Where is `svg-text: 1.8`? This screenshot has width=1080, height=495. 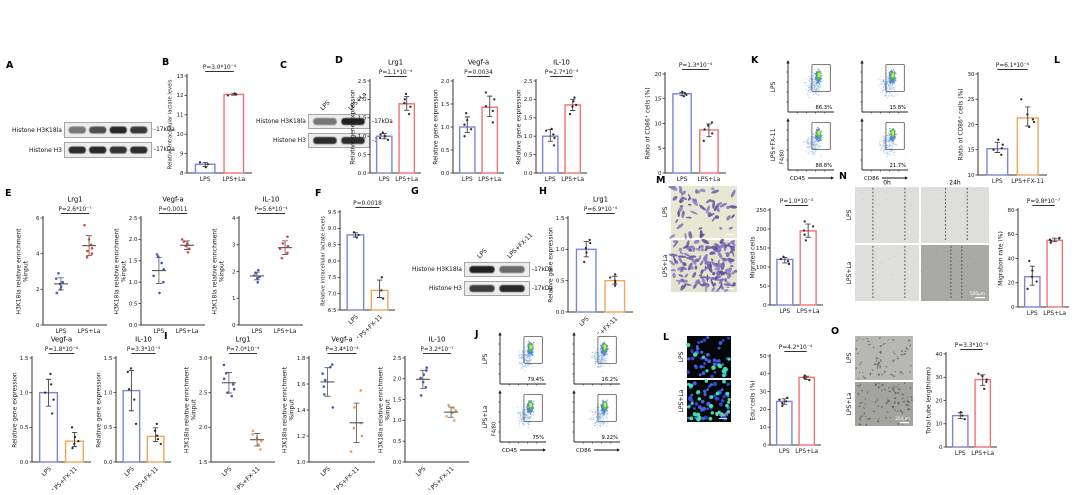 svg-text: 1.8 is located at coordinates (301, 359).